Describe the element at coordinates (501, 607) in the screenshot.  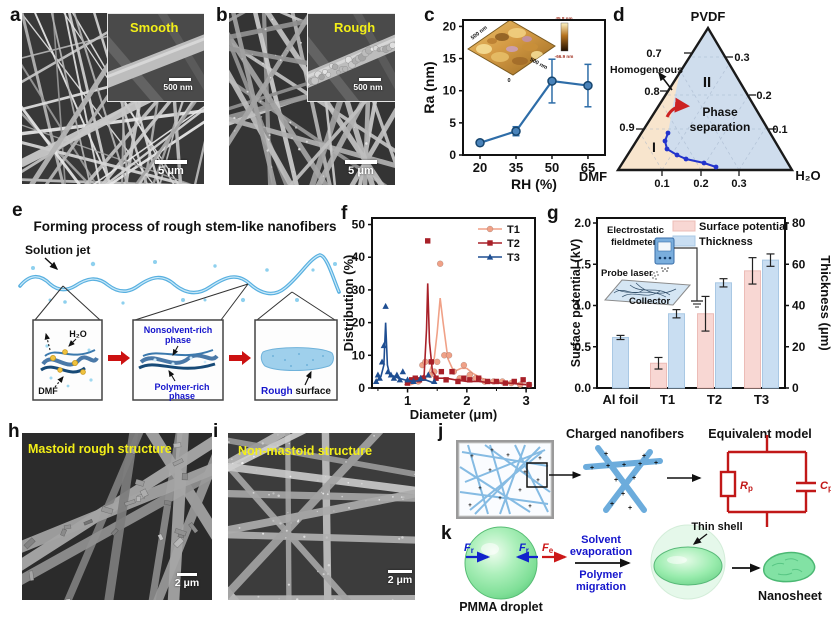
I see `pmma-droplet-label: PMMA droplet` at that location.